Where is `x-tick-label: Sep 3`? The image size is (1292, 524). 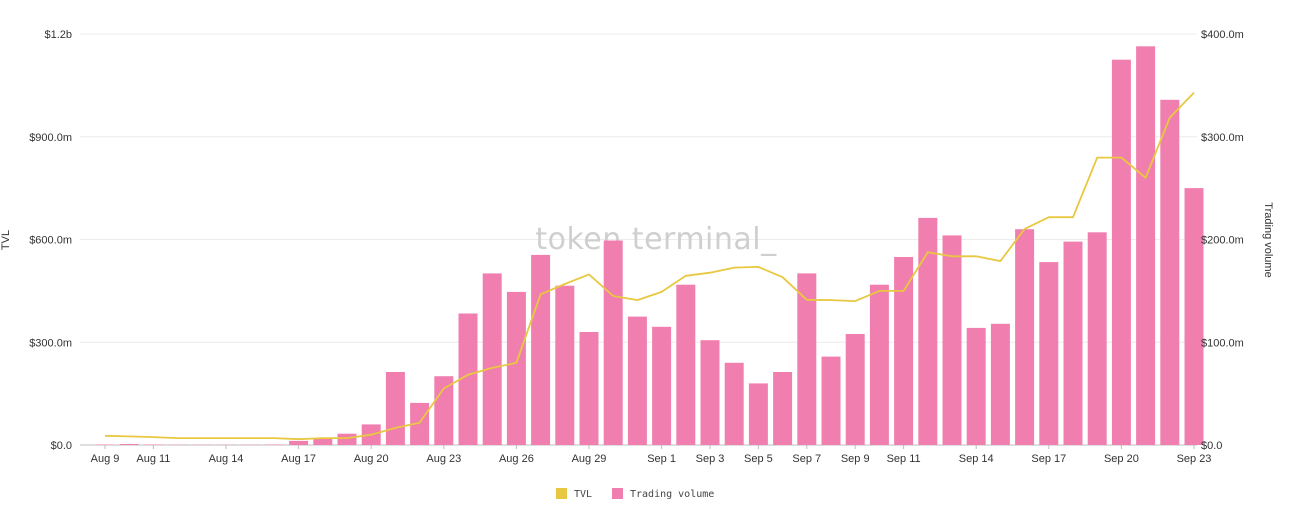 x-tick-label: Sep 3 is located at coordinates (710, 459).